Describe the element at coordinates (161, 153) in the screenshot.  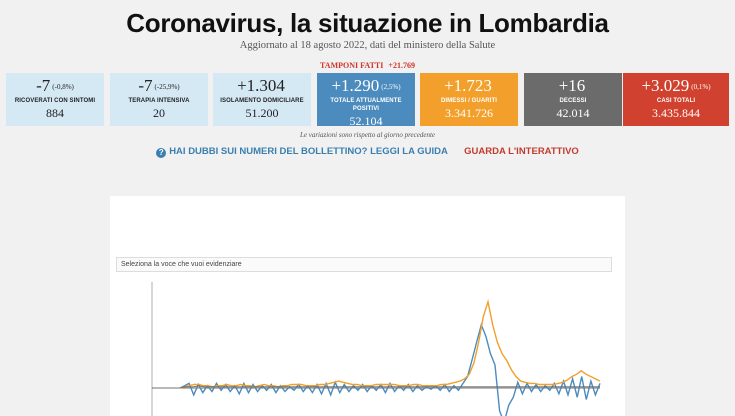
I see `question-icon: ?` at that location.